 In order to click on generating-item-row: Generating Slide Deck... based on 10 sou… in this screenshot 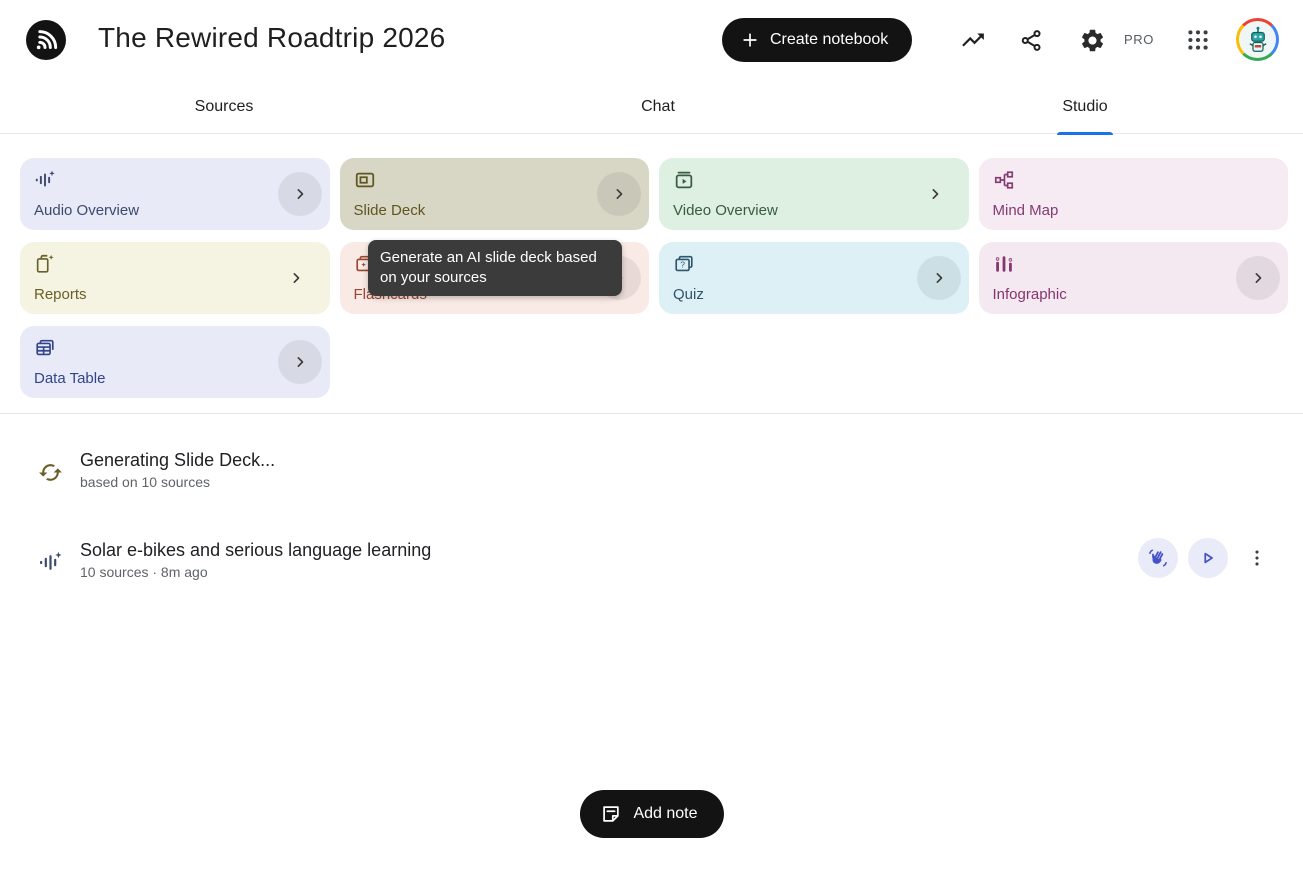, I will do `click(651, 473)`.